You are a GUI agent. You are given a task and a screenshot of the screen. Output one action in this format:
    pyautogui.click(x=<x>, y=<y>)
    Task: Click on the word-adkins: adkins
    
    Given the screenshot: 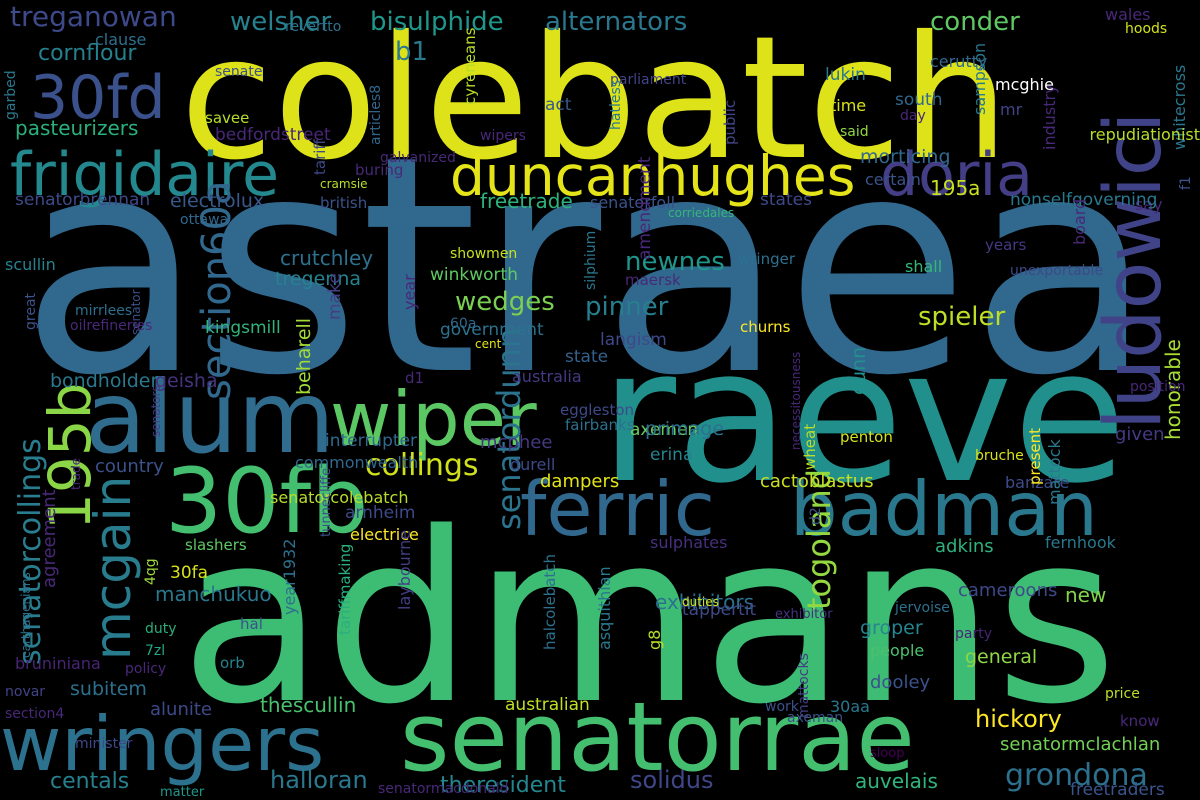 What is the action you would take?
    pyautogui.click(x=964, y=546)
    